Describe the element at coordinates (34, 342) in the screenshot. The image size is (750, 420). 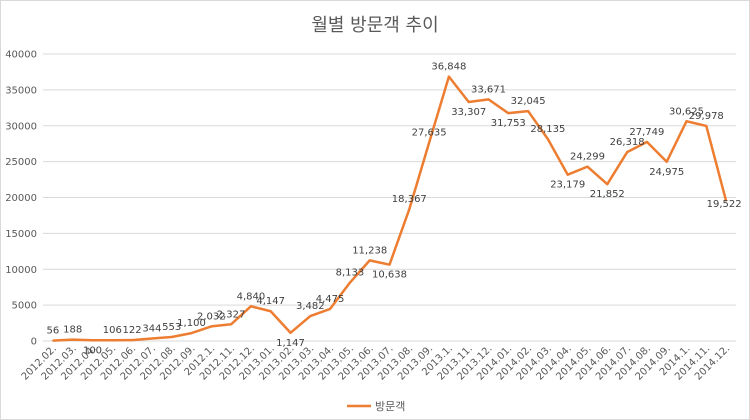
I see `y-tick-label: 0` at that location.